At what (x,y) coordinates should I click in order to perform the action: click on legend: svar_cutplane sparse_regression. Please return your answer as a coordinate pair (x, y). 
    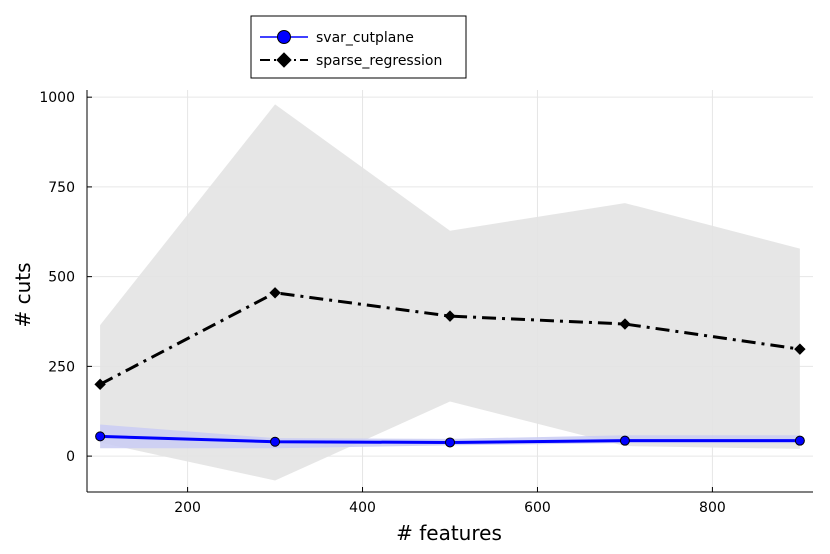
    Looking at the image, I should click on (358, 47).